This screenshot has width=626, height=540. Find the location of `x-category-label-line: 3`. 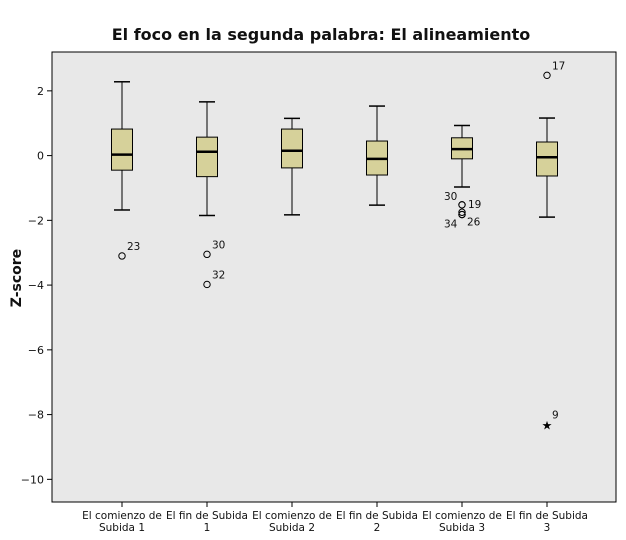

x-category-label-line: 3 is located at coordinates (547, 528).